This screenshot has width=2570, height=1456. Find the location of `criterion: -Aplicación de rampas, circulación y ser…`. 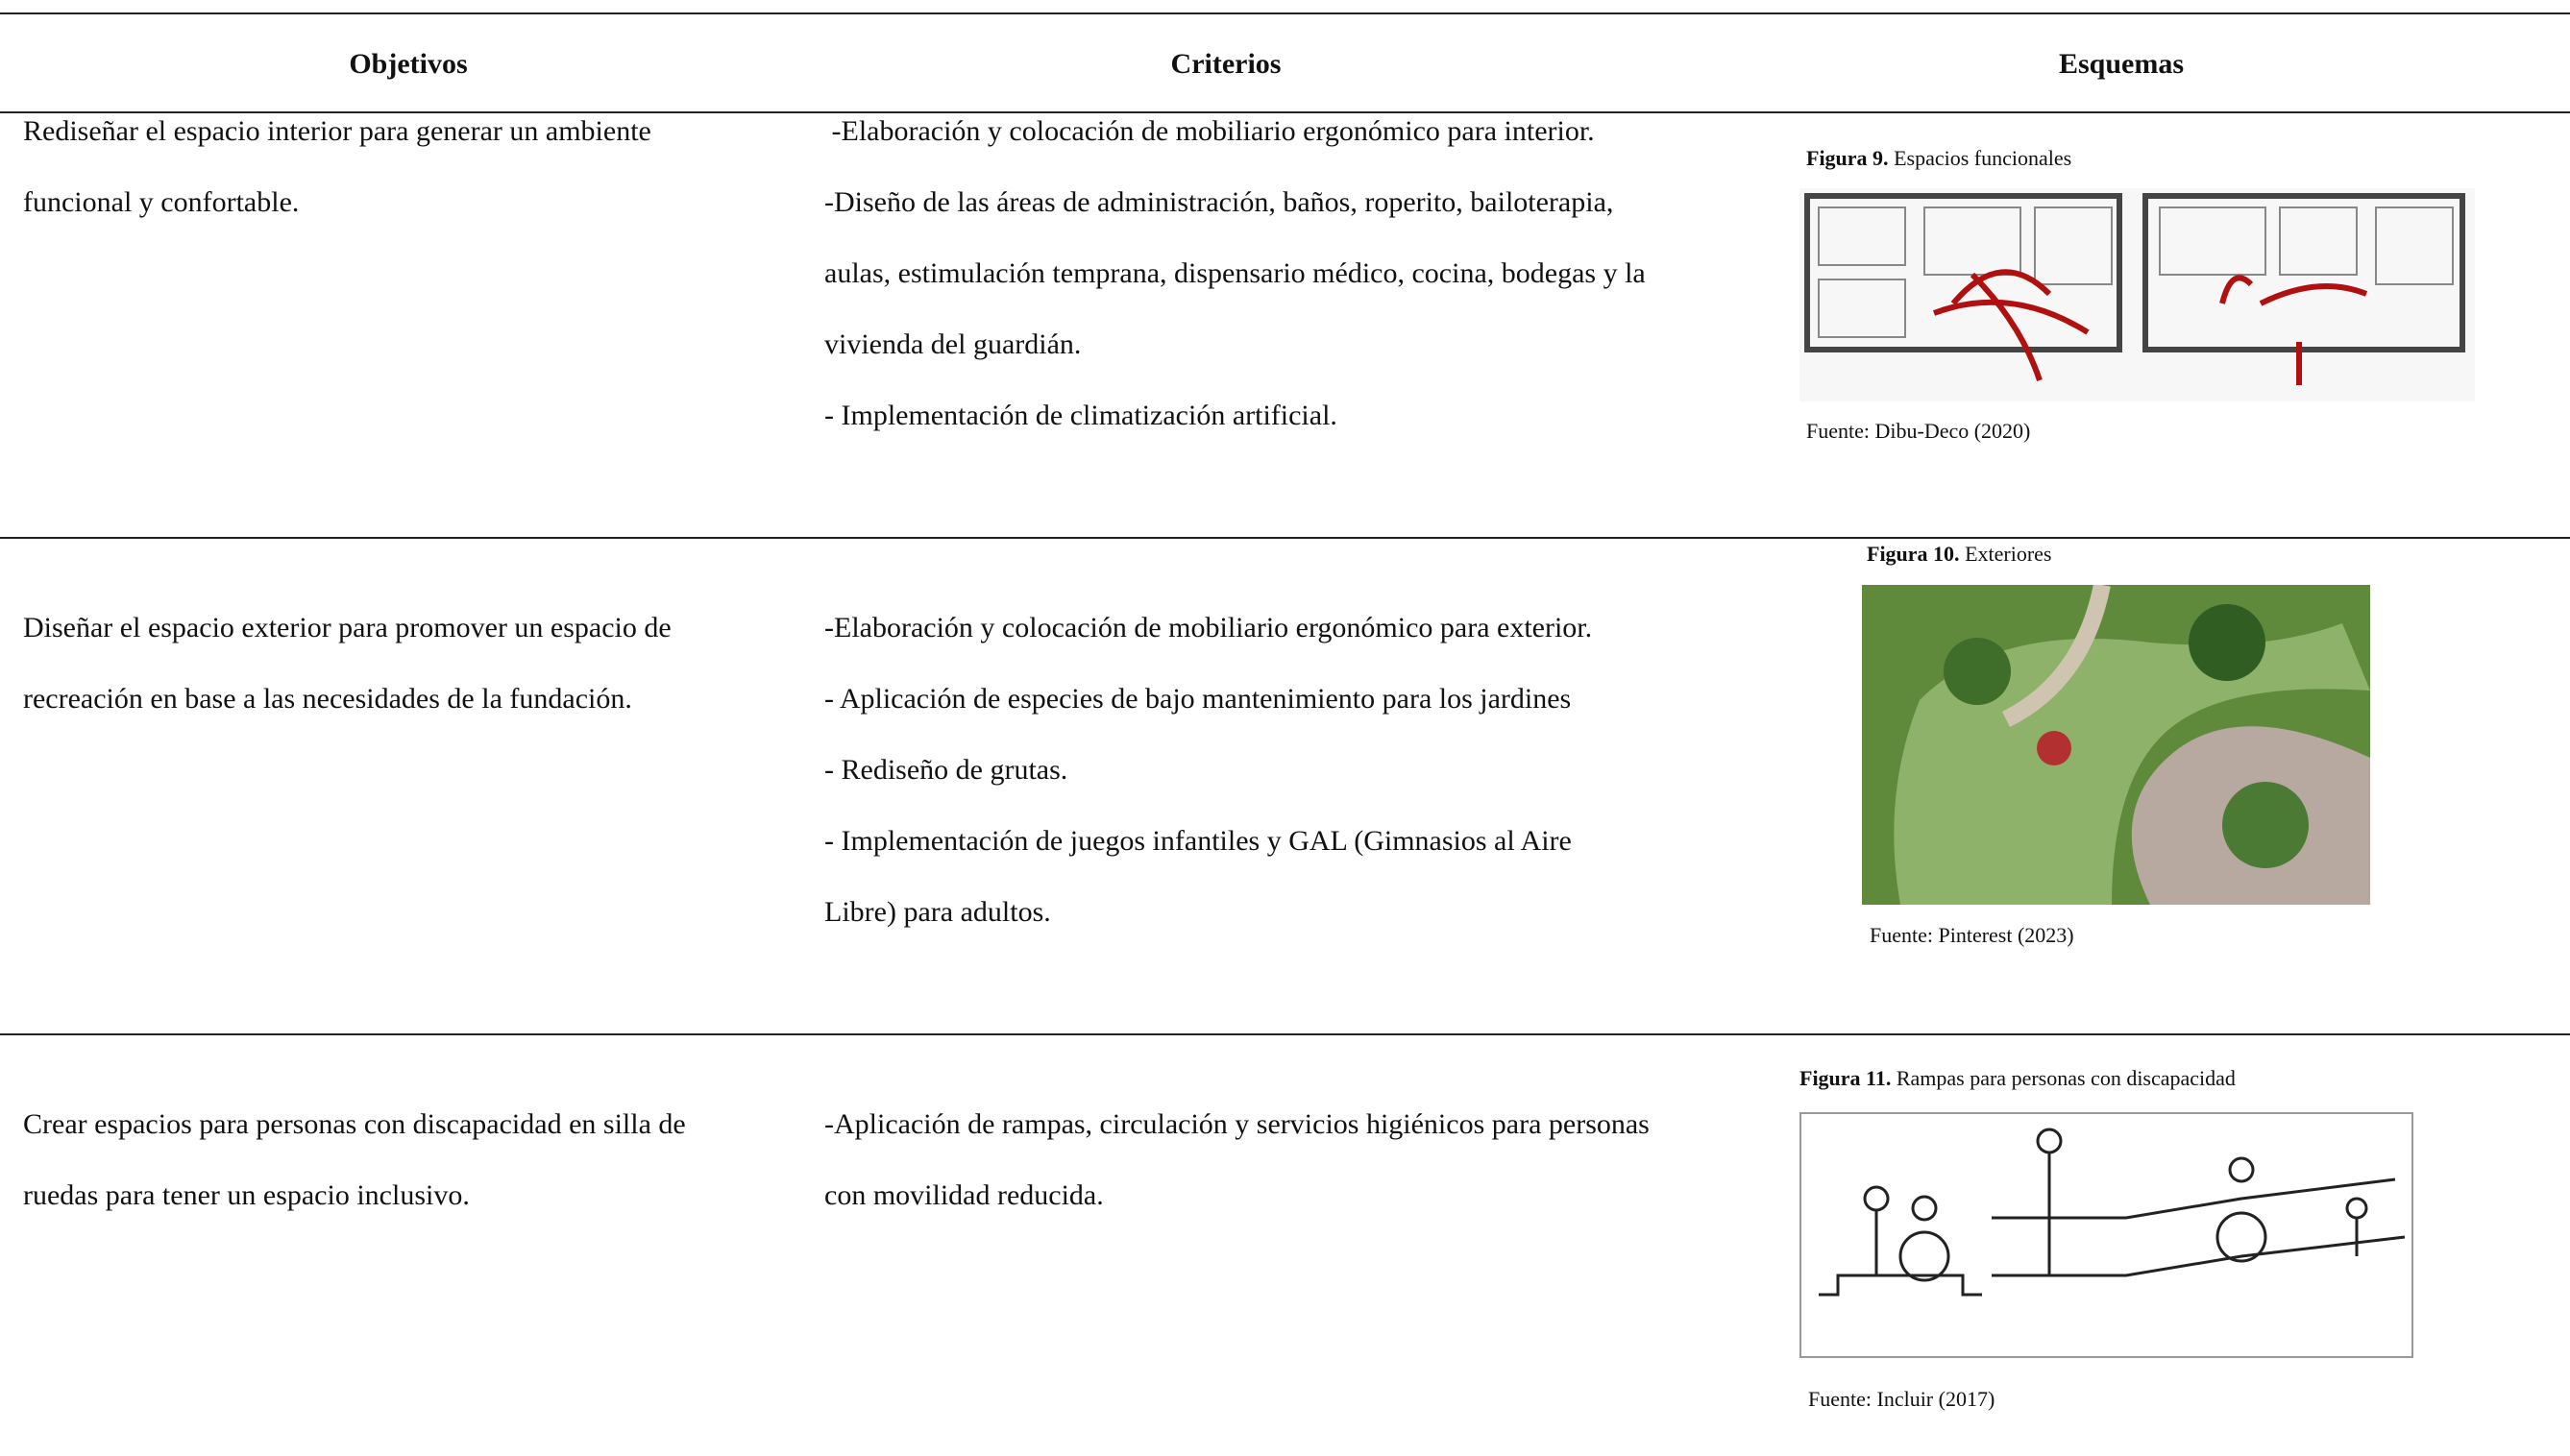

criterion: -Aplicación de rampas, circulación y ser… is located at coordinates (1241, 1159).